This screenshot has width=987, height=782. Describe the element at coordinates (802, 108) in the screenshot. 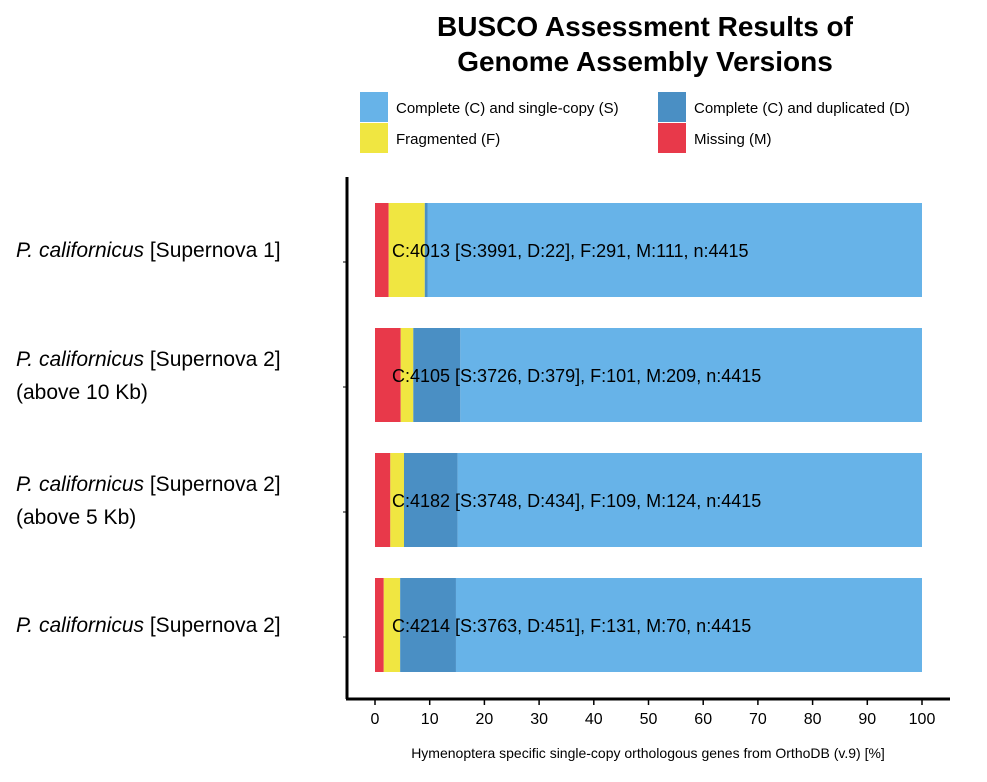

I see `legend-label: Complete (C) and duplicated (D)` at that location.